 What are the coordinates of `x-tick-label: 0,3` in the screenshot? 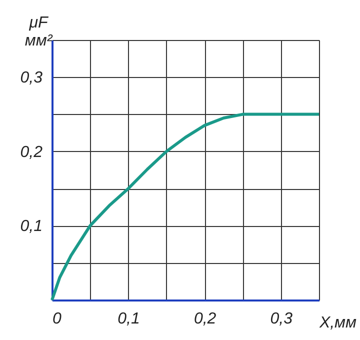 It's located at (281, 319).